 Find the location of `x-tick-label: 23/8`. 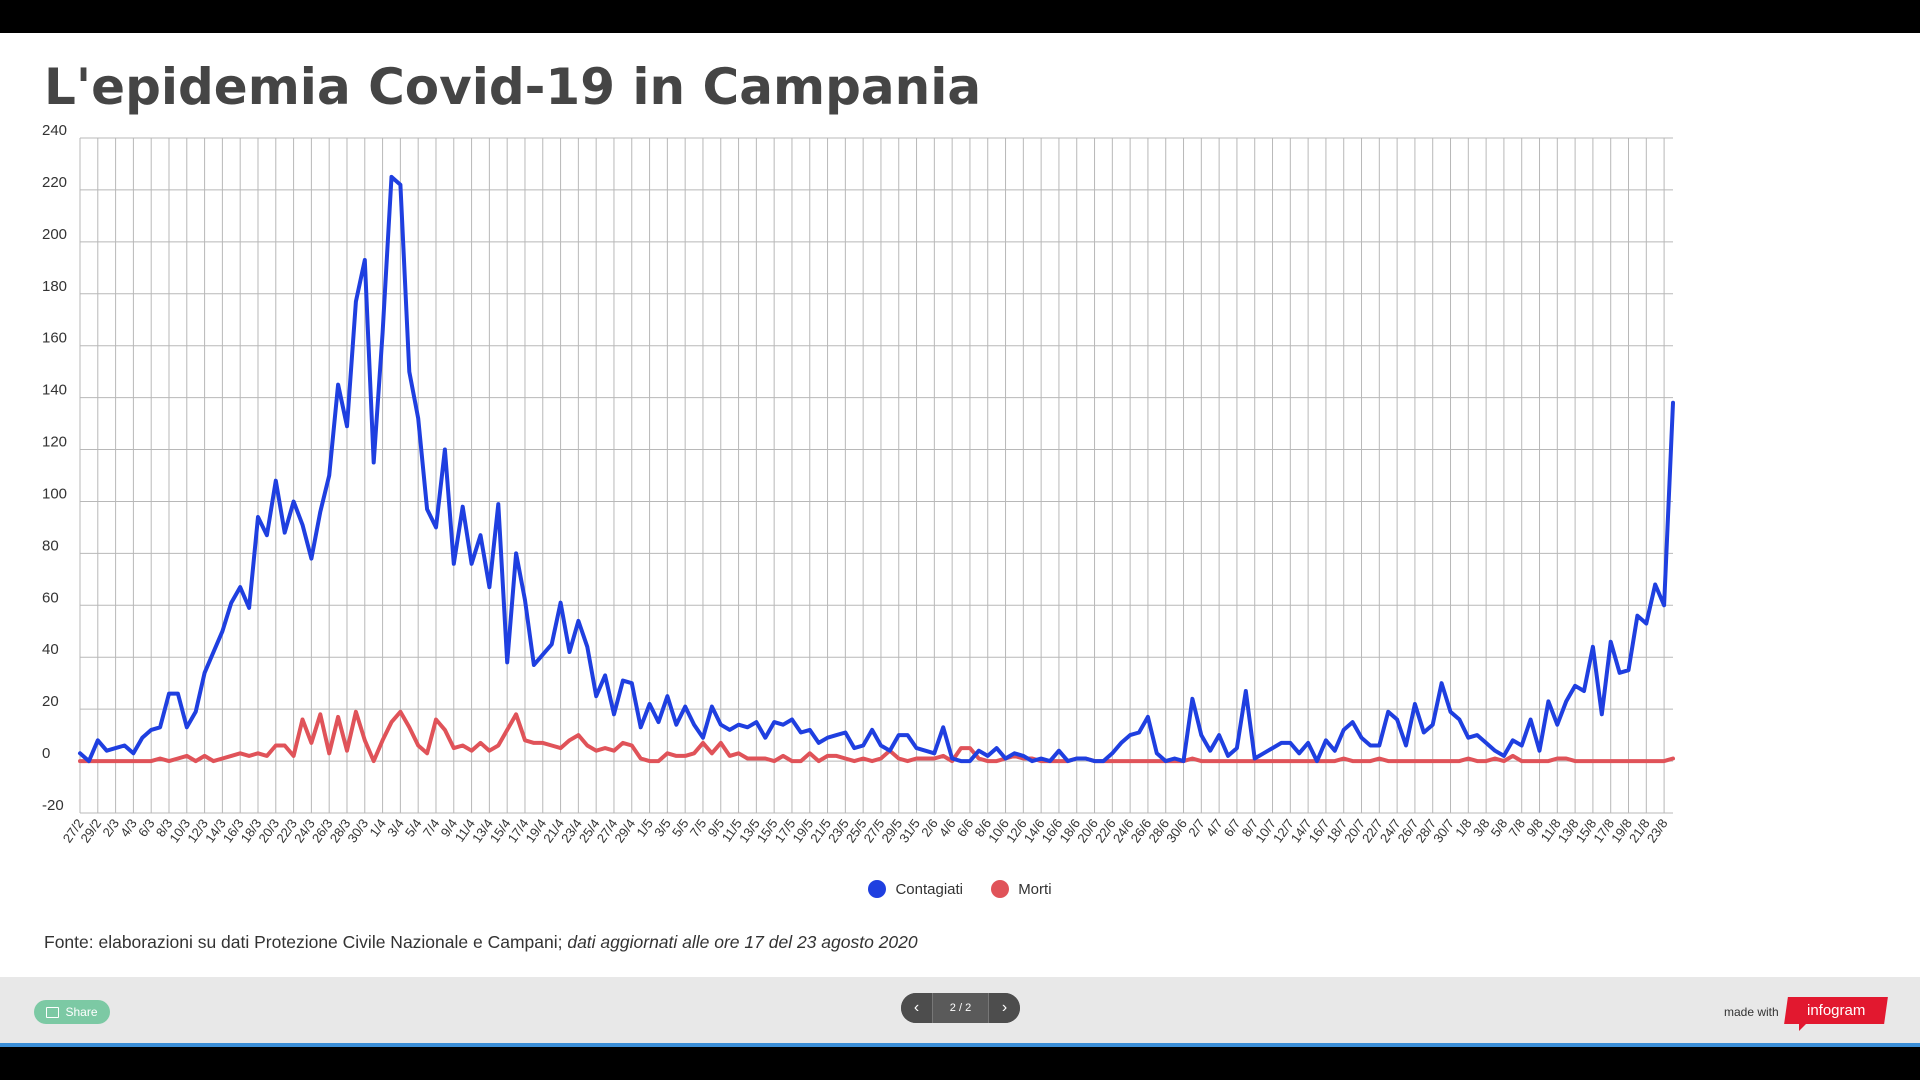

x-tick-label: 23/8 is located at coordinates (1657, 830).